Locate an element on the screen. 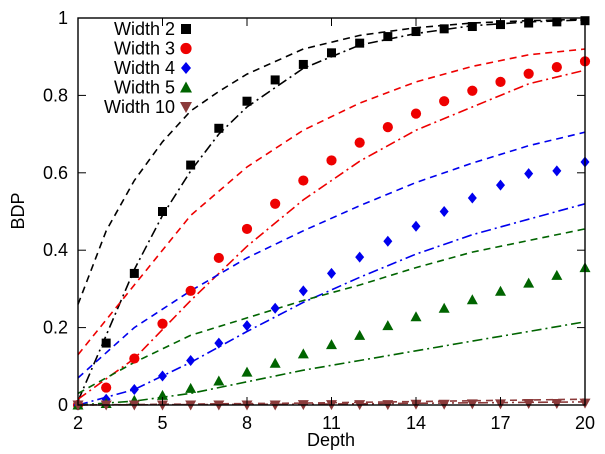 The height and width of the screenshot is (454, 605). y-tick-label: 0.6 is located at coordinates (55, 173).